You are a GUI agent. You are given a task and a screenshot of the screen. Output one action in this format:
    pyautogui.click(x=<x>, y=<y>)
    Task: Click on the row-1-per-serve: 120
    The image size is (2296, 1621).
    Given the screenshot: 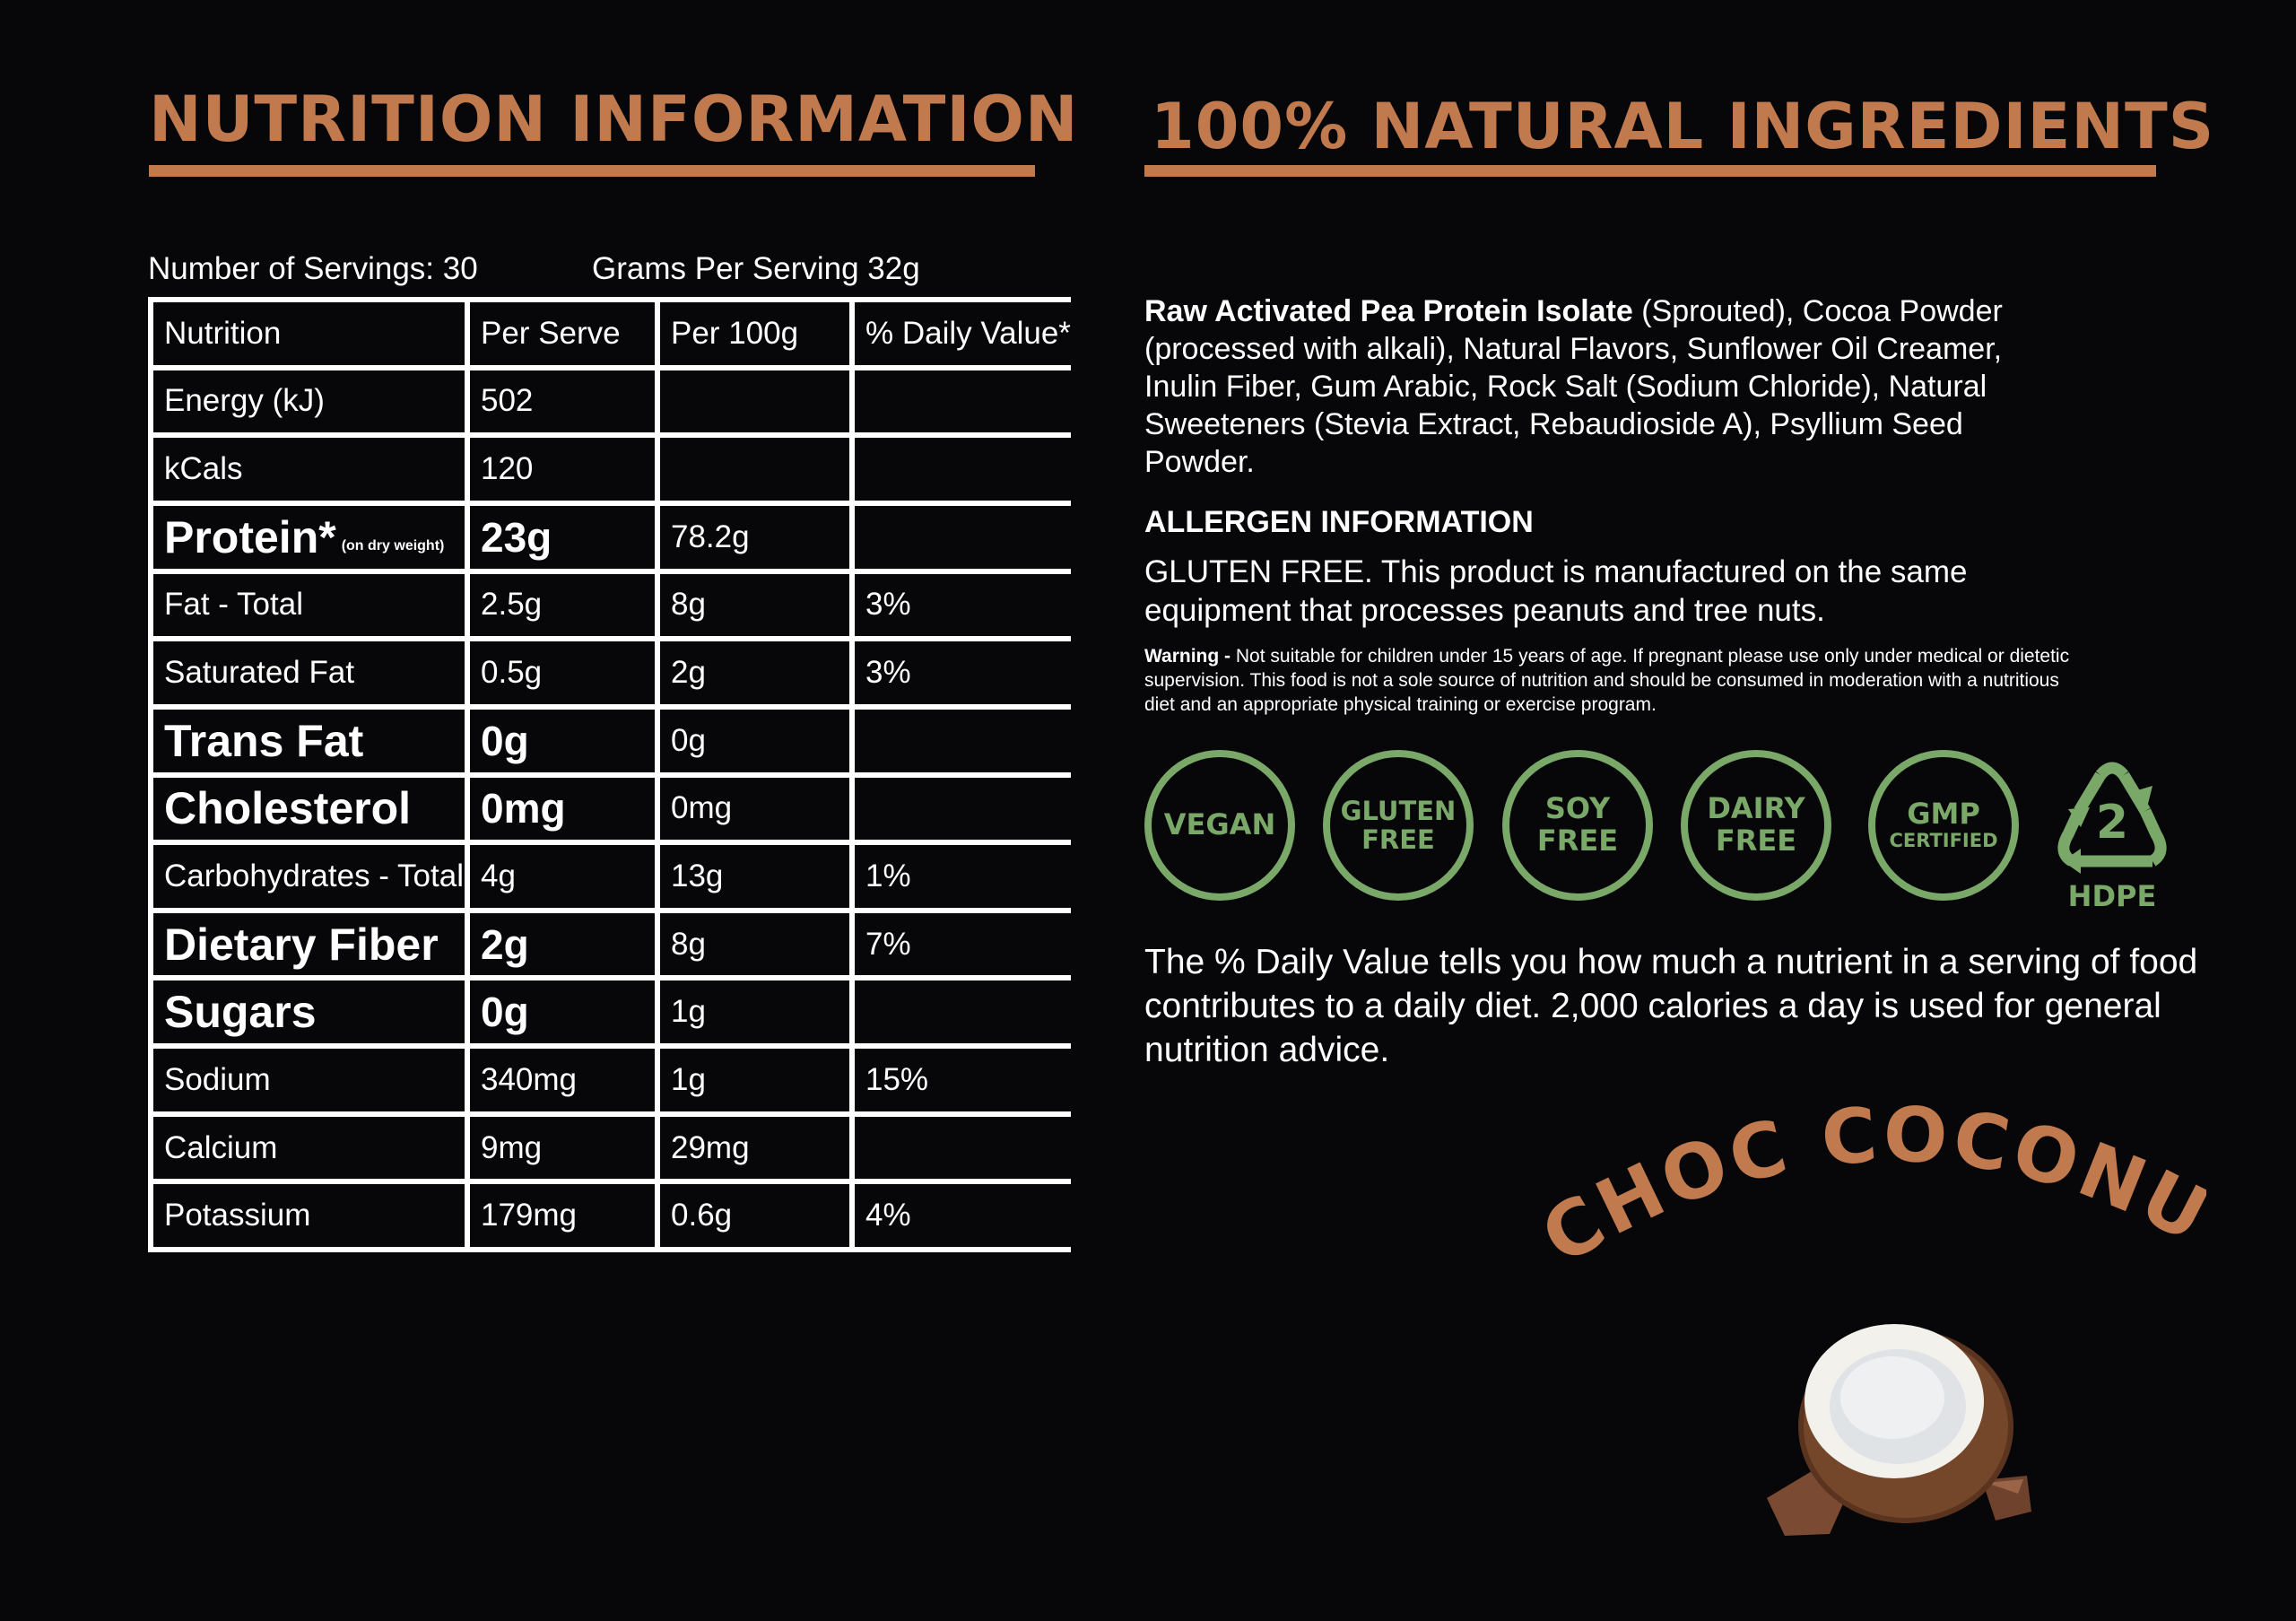 What is the action you would take?
    pyautogui.click(x=562, y=469)
    